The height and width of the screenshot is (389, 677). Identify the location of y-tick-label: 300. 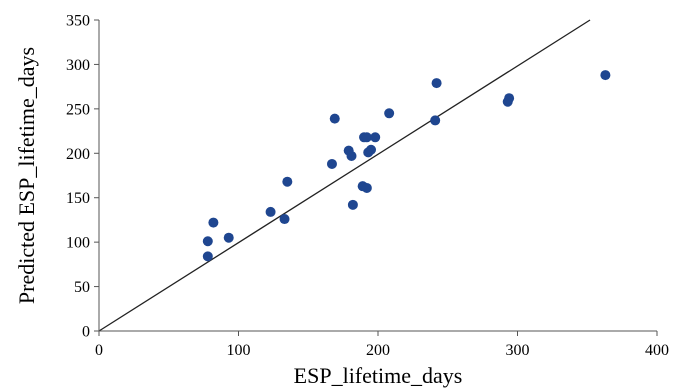
(78, 65).